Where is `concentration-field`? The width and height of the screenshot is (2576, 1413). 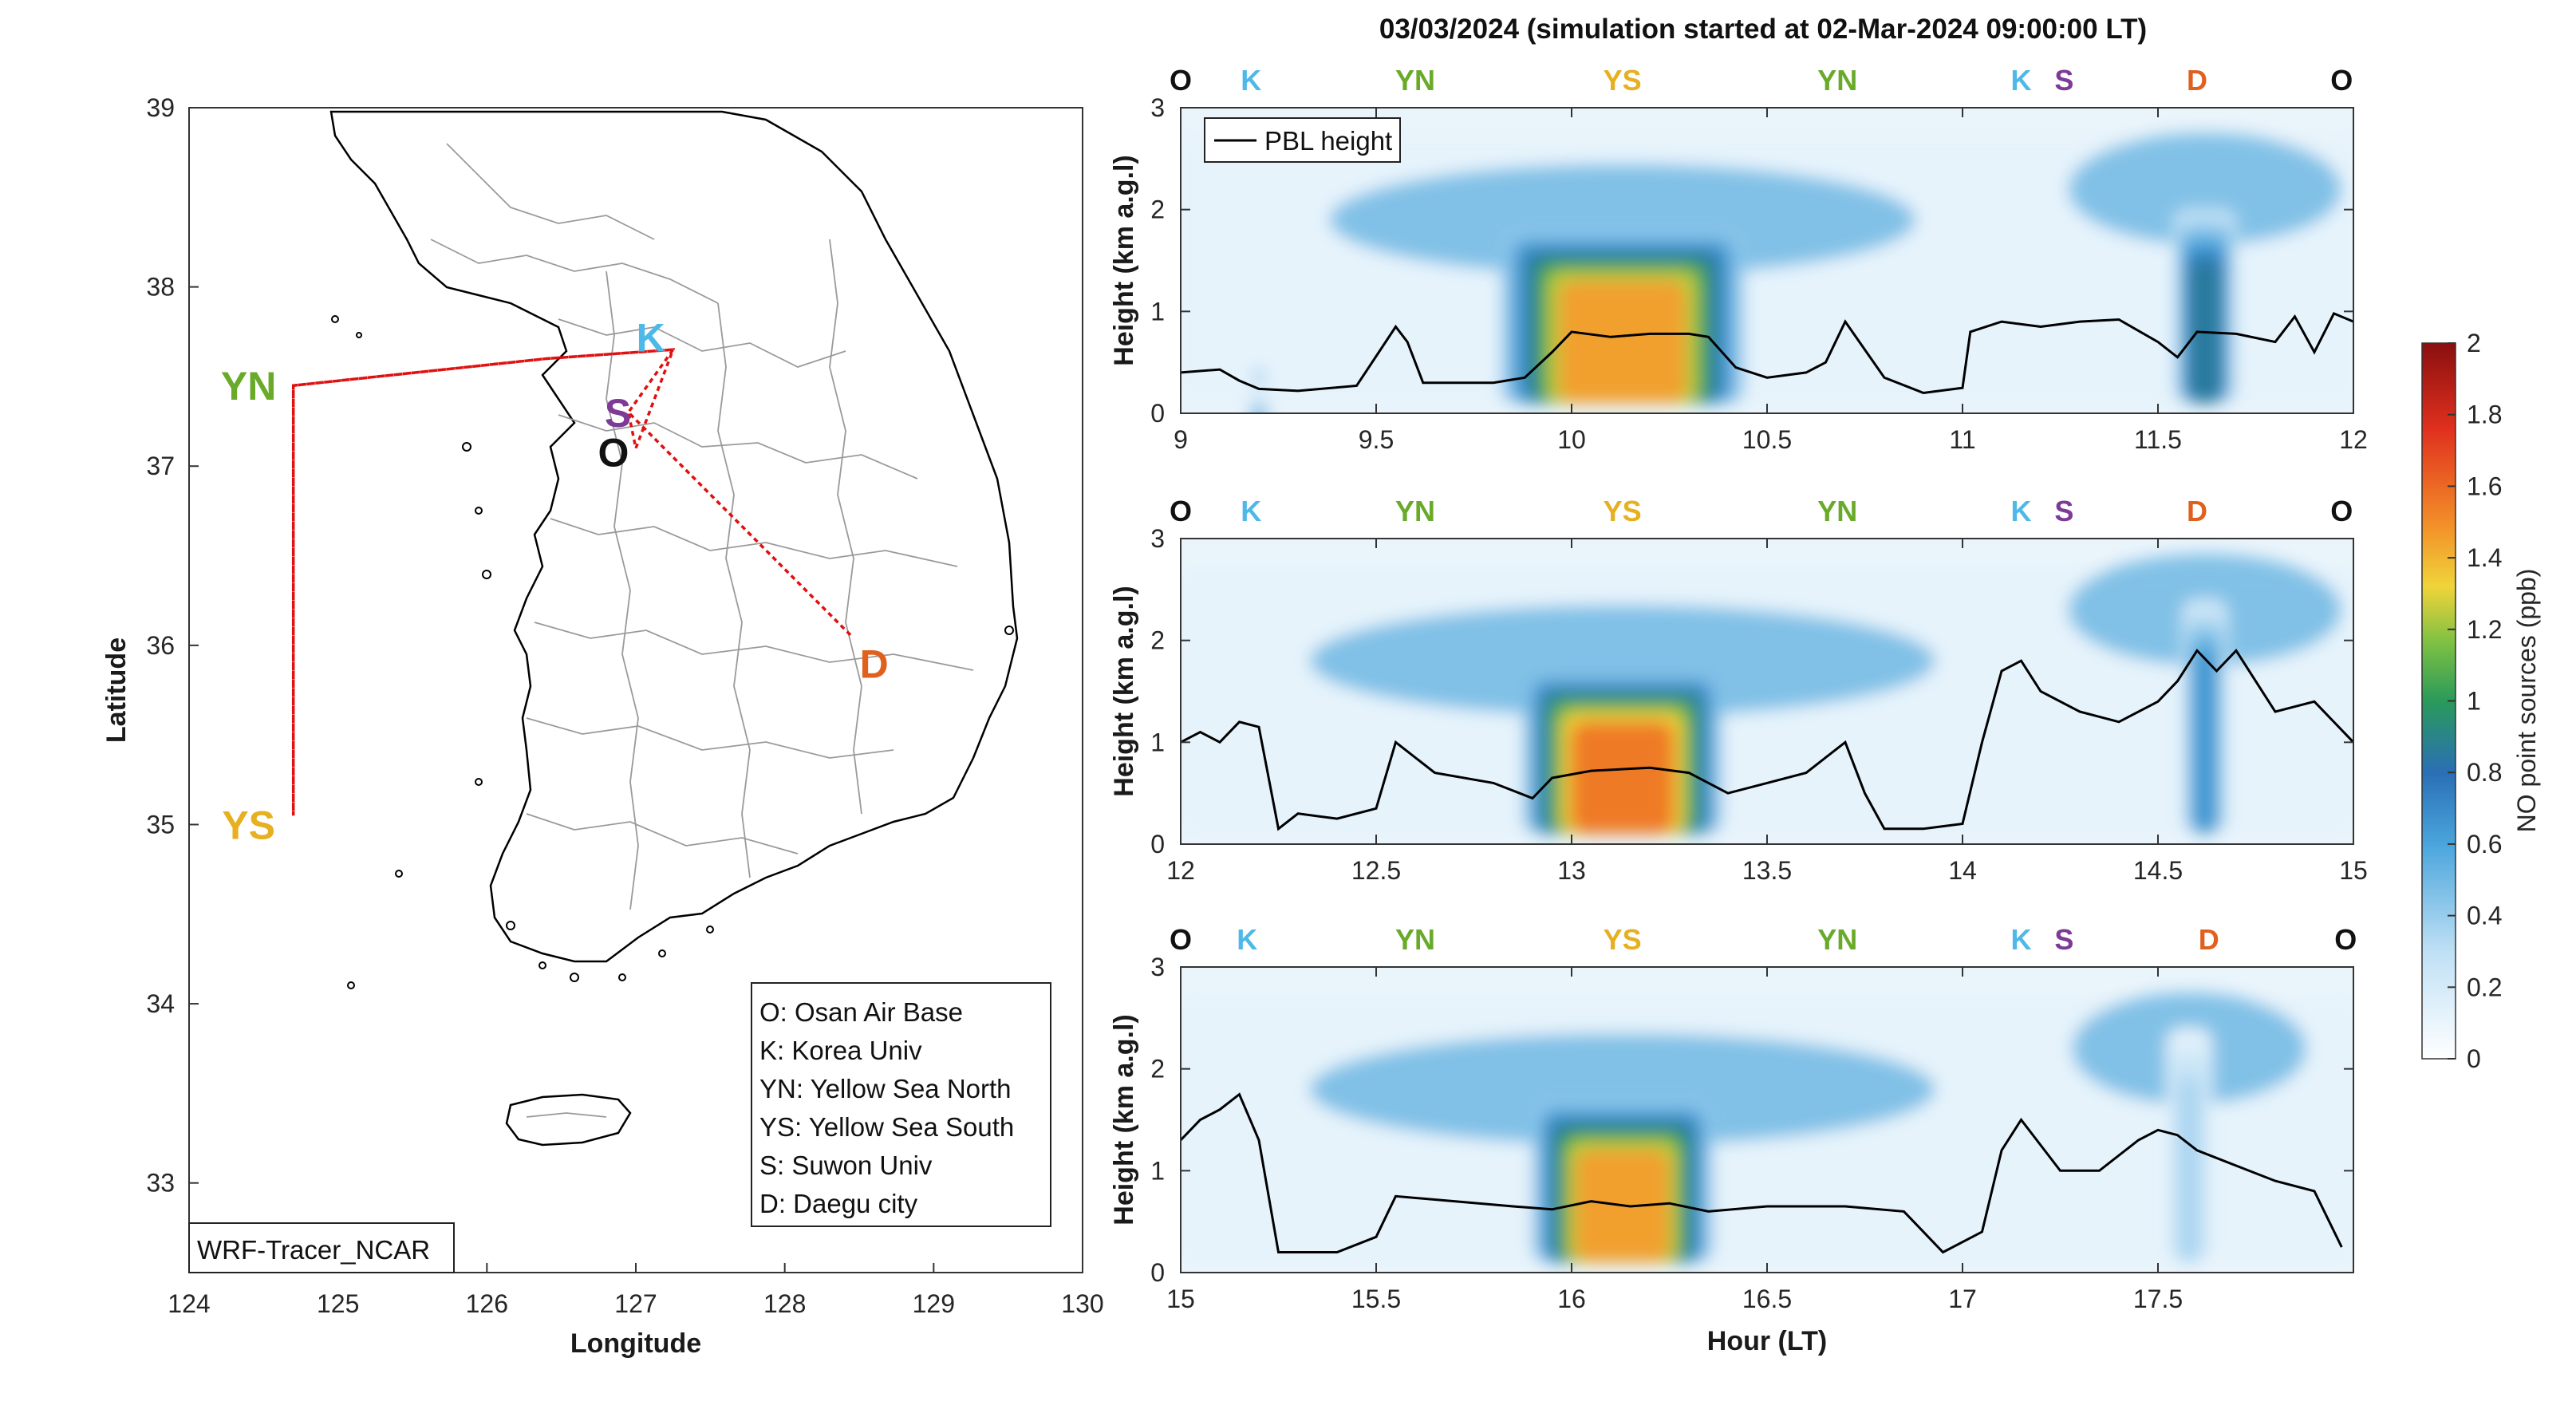
concentration-field is located at coordinates (1767, 260).